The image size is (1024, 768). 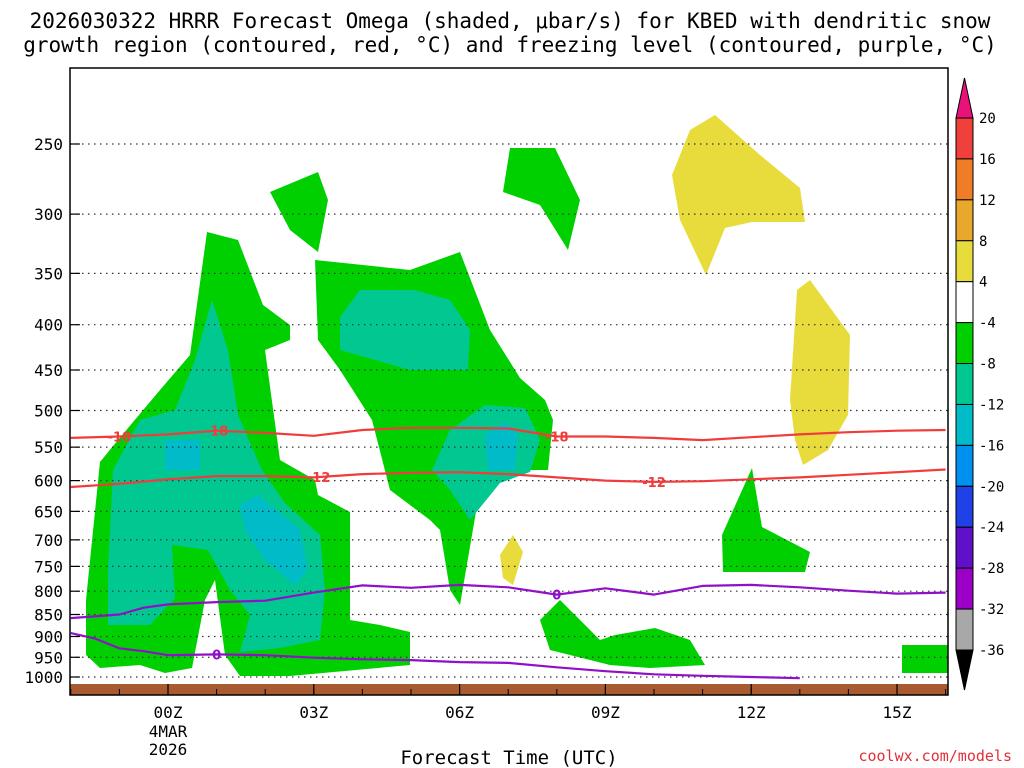 I want to click on colorbar-label-16: 16, so click(x=987, y=160).